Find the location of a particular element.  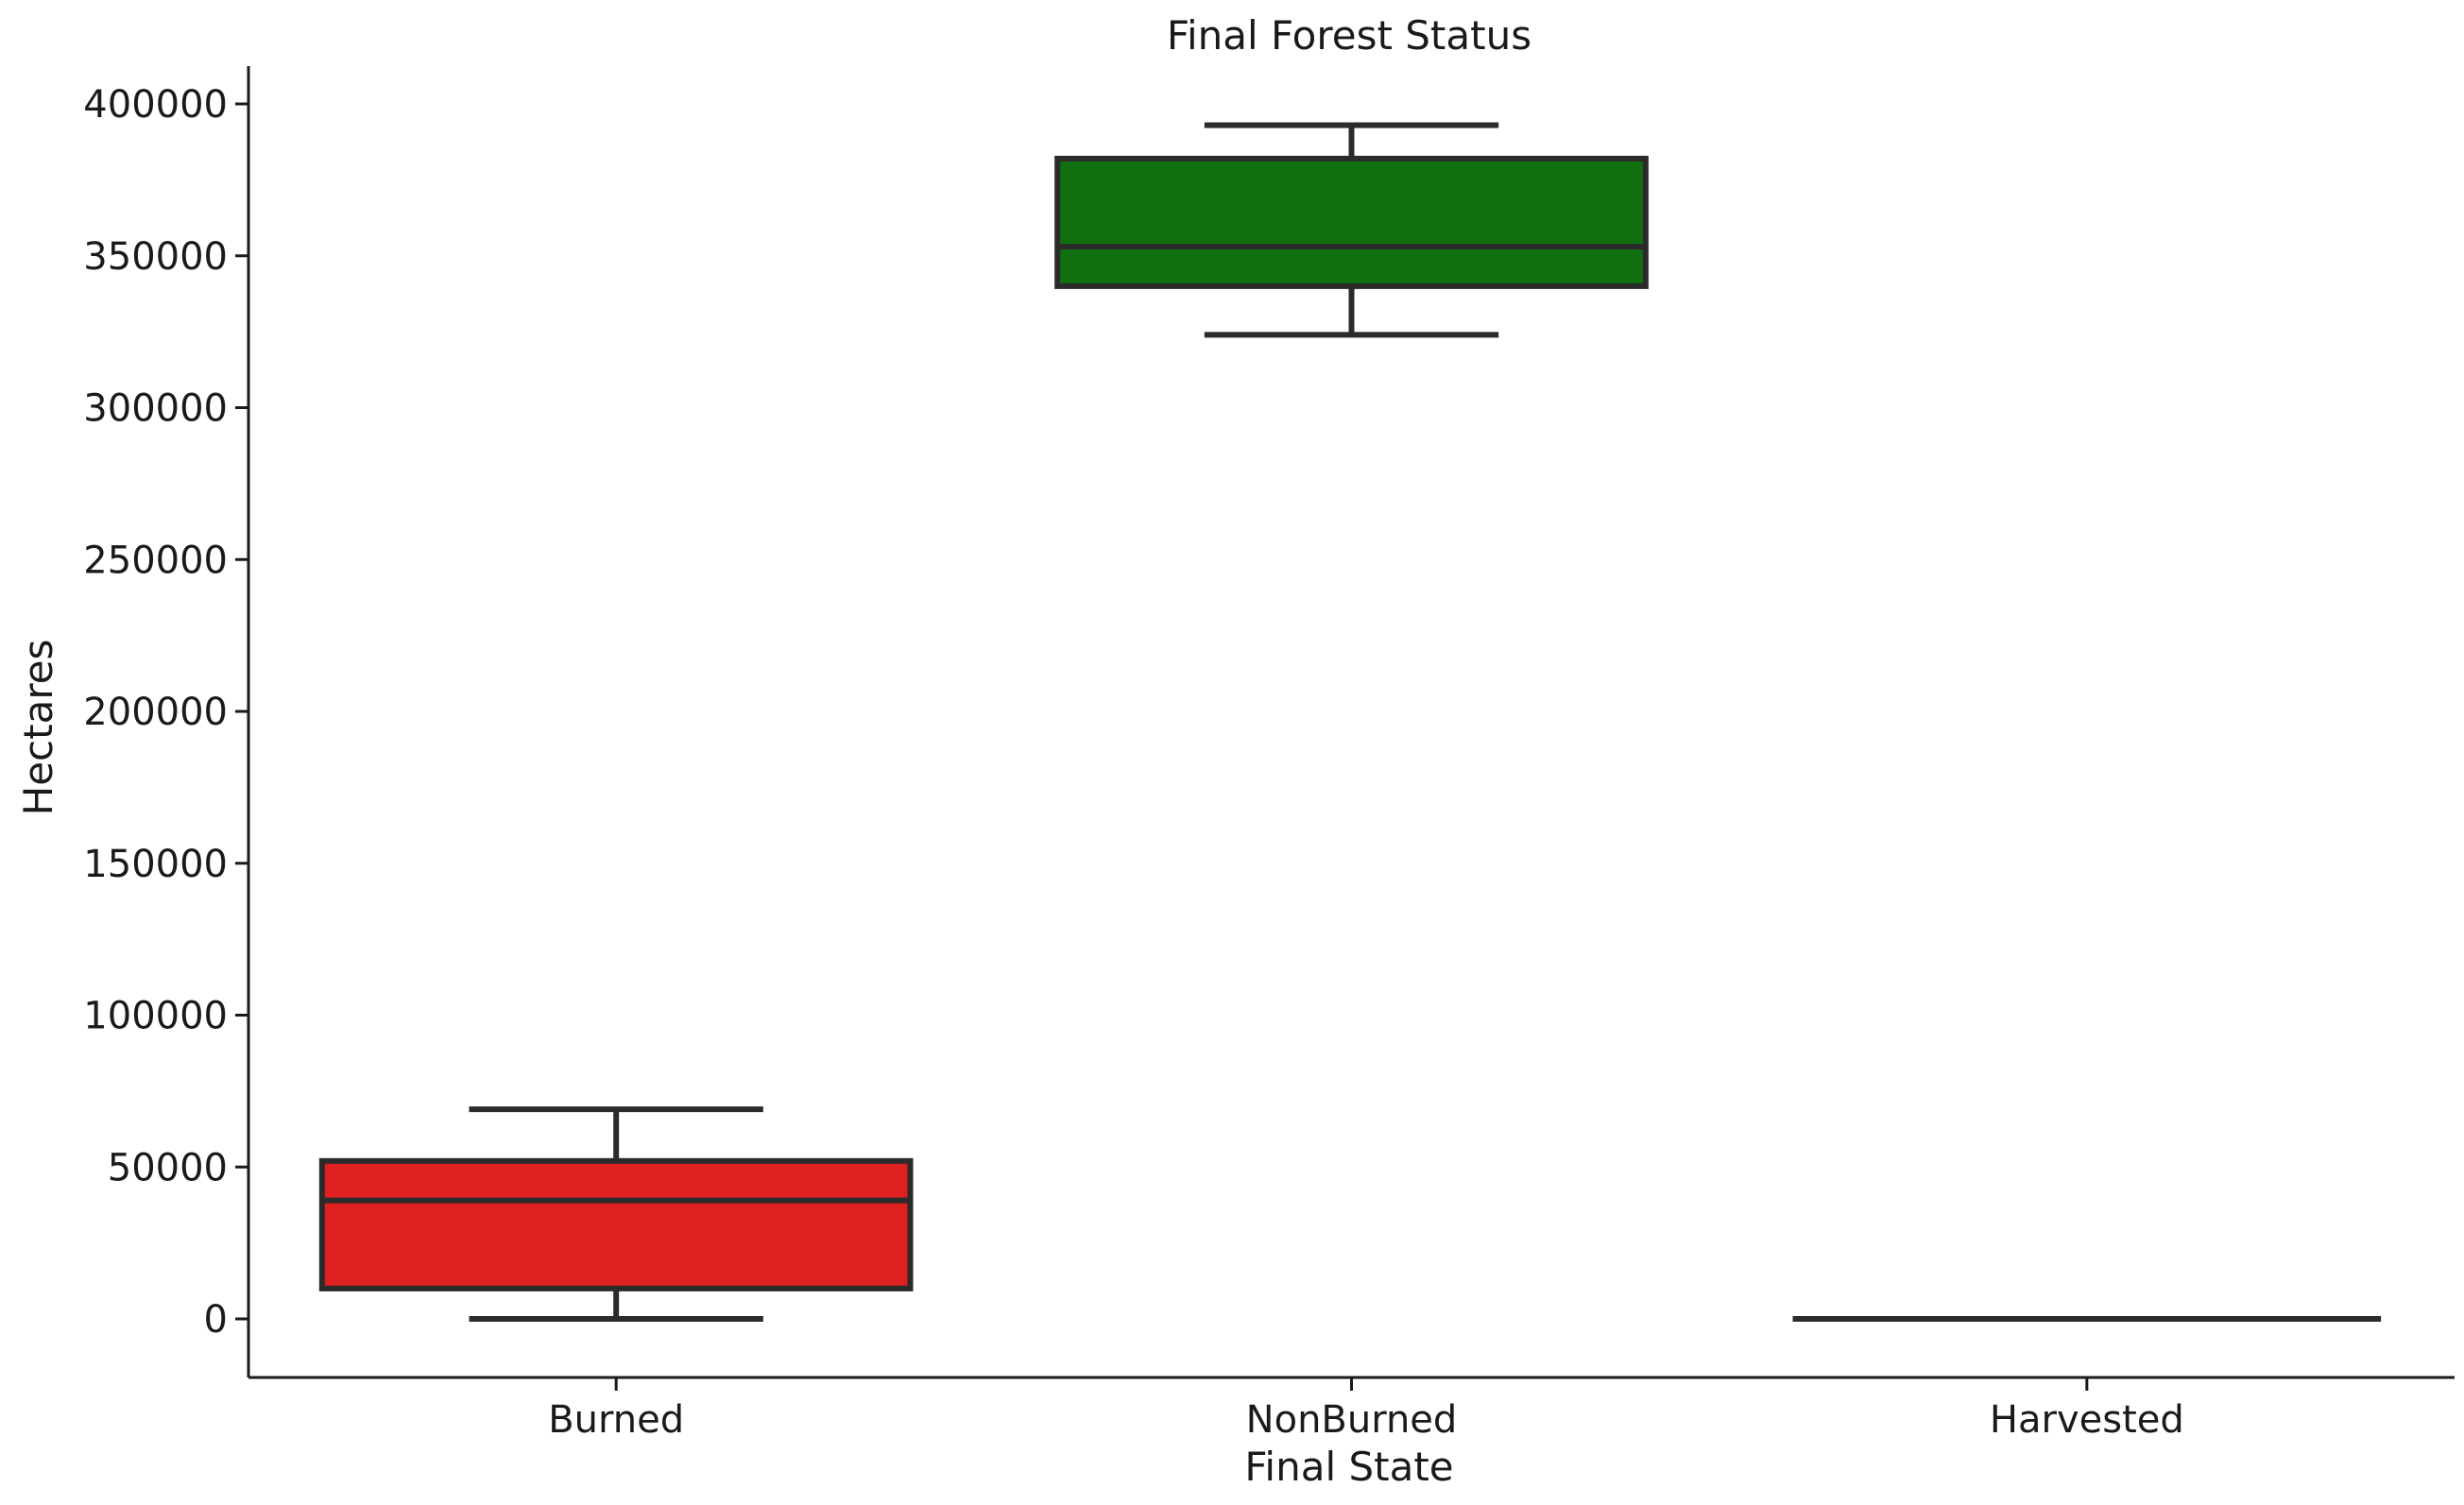

x-axis: Burned NonBurned Harvested is located at coordinates (1351, 1409).